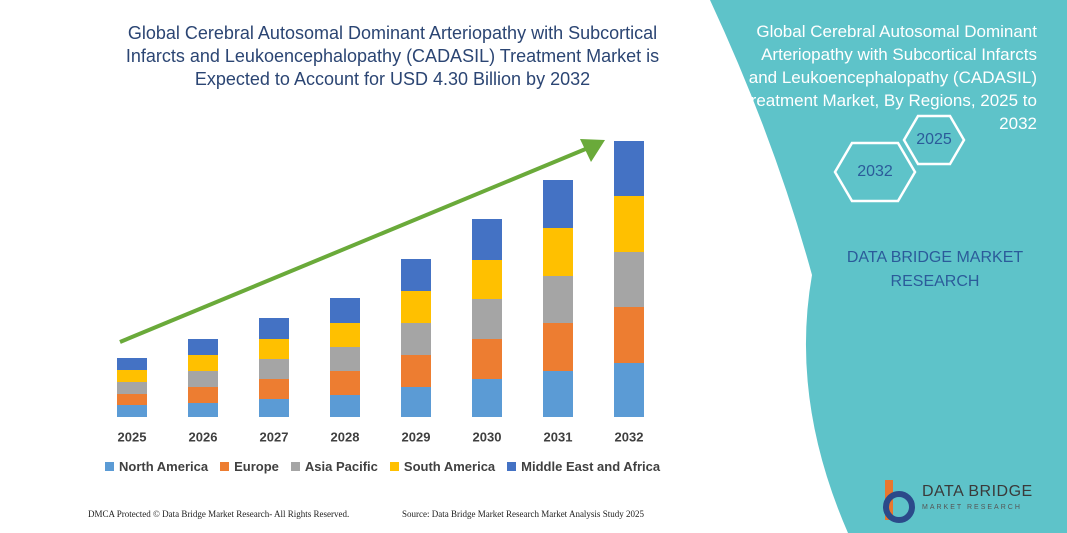 The height and width of the screenshot is (533, 1067). Describe the element at coordinates (256, 466) in the screenshot. I see `legend-label: Europe` at that location.